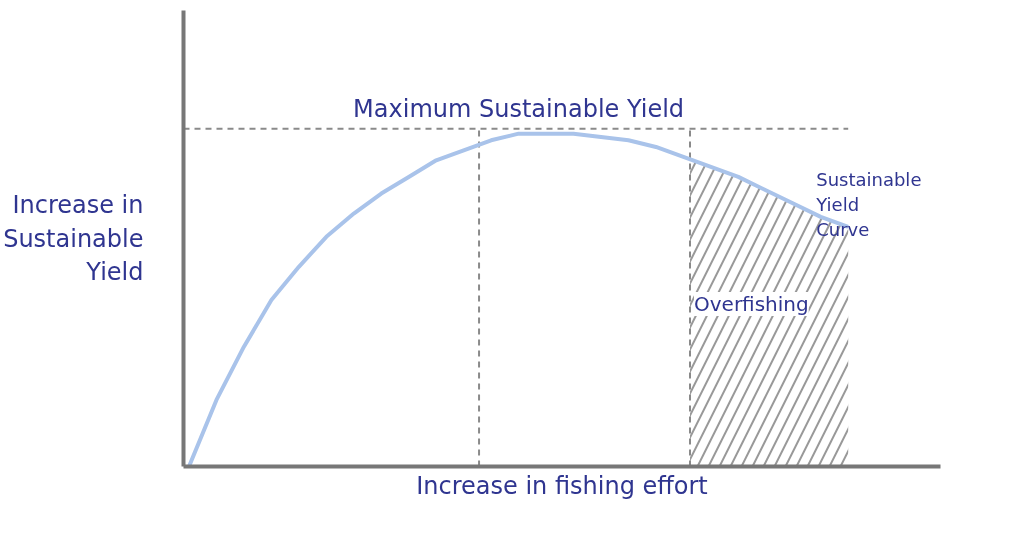 The image size is (1018, 541). I want to click on x-axis-title: Increase in fishing effort, so click(562, 485).